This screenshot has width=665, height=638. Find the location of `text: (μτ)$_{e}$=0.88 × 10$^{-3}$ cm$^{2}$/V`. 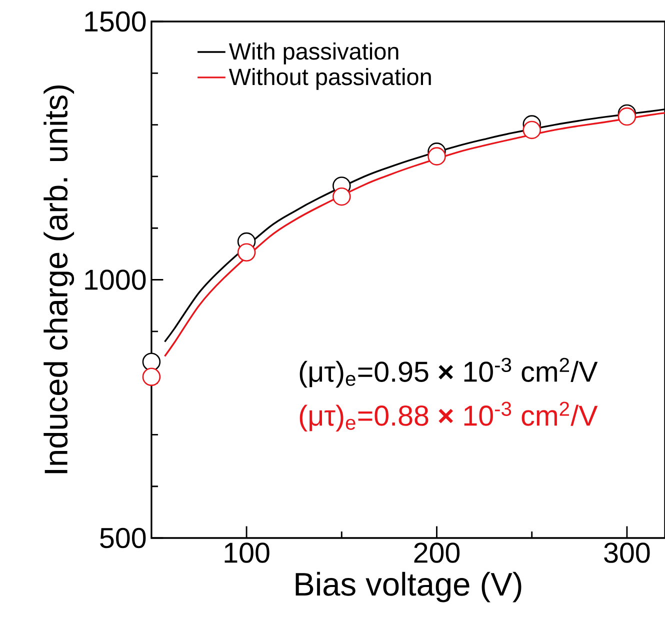

text: (μτ)$_{e}$=0.88 × 10$^{-3}$ cm$^{2}$/V is located at coordinates (449, 417).